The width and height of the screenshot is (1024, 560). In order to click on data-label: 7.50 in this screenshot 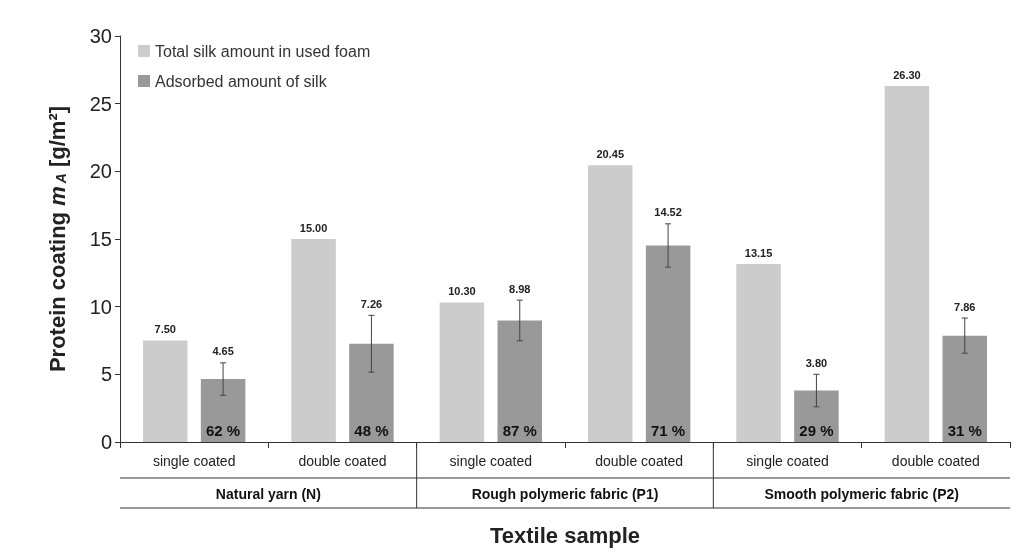, I will do `click(165, 329)`.